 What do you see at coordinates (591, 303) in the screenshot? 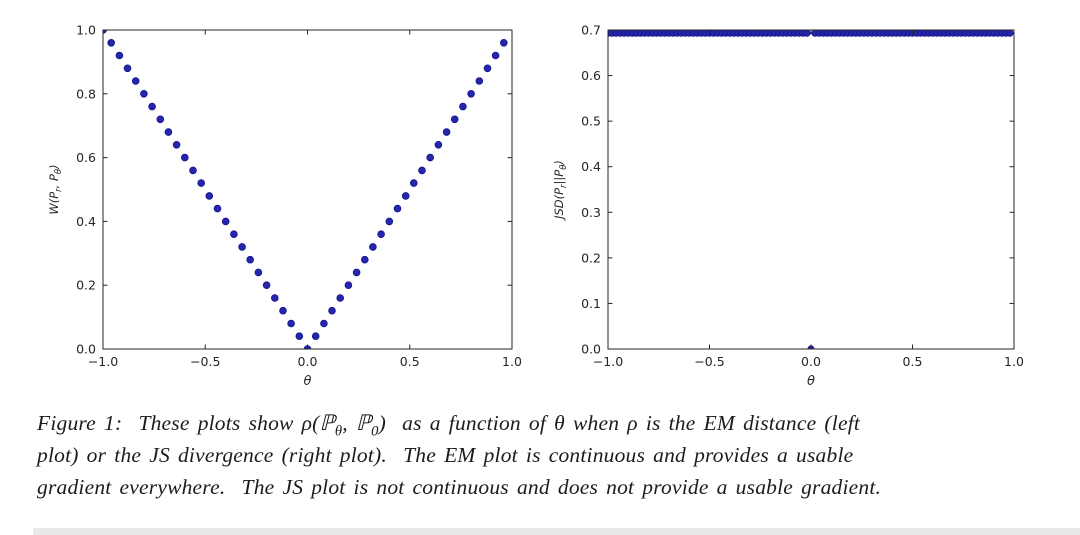
I see `y-tick-label: 0.1` at bounding box center [591, 303].